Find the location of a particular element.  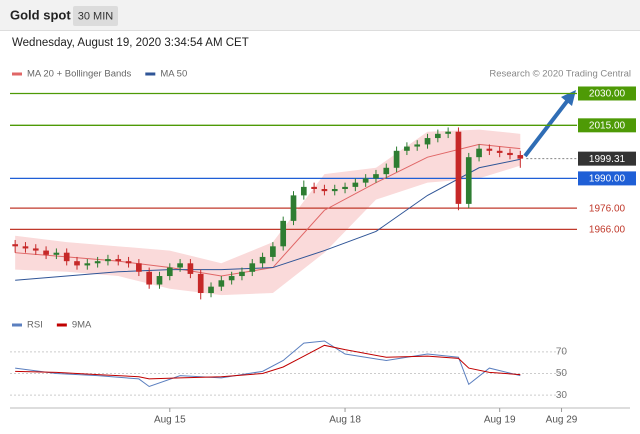

y-tick-label: 70 is located at coordinates (562, 351).